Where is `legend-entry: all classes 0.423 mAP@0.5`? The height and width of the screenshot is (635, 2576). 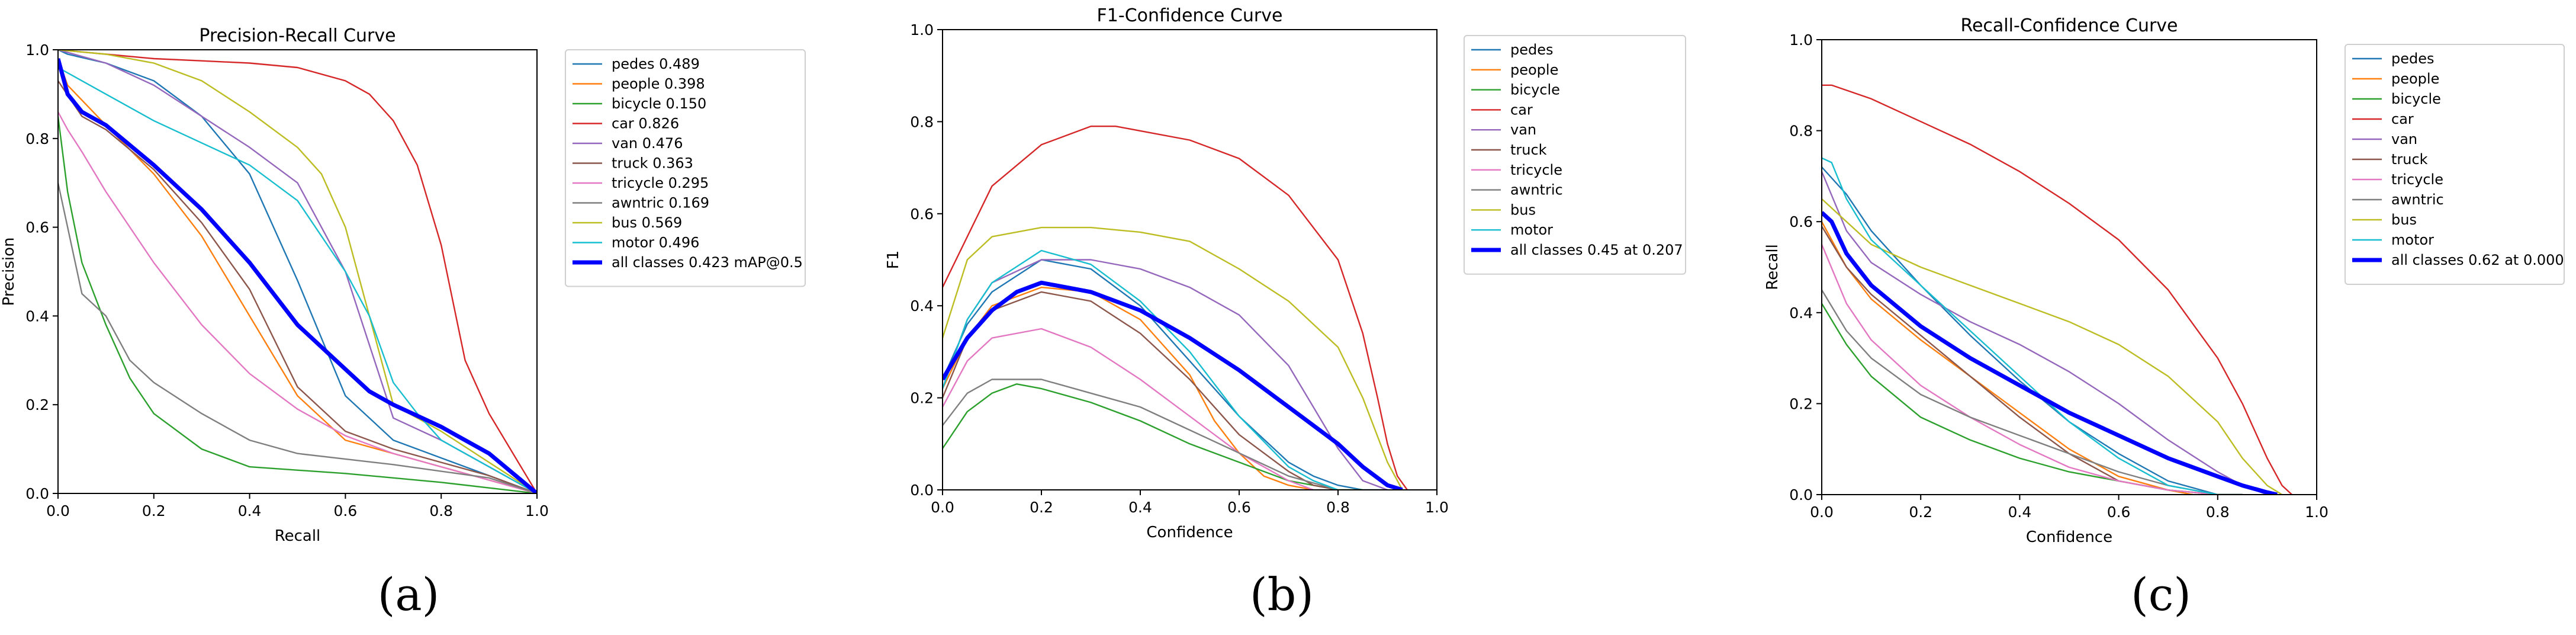 legend-entry: all classes 0.423 mAP@0.5 is located at coordinates (707, 262).